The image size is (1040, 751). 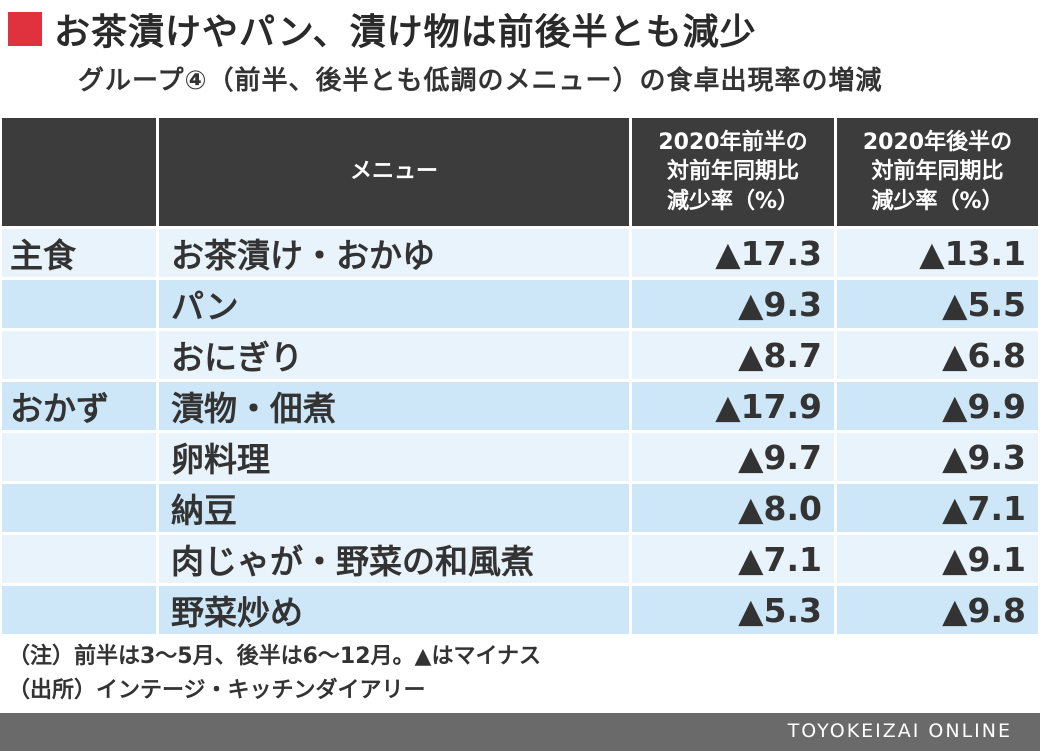 I want to click on row-first-half-value: ▲7.1, so click(x=734, y=557).